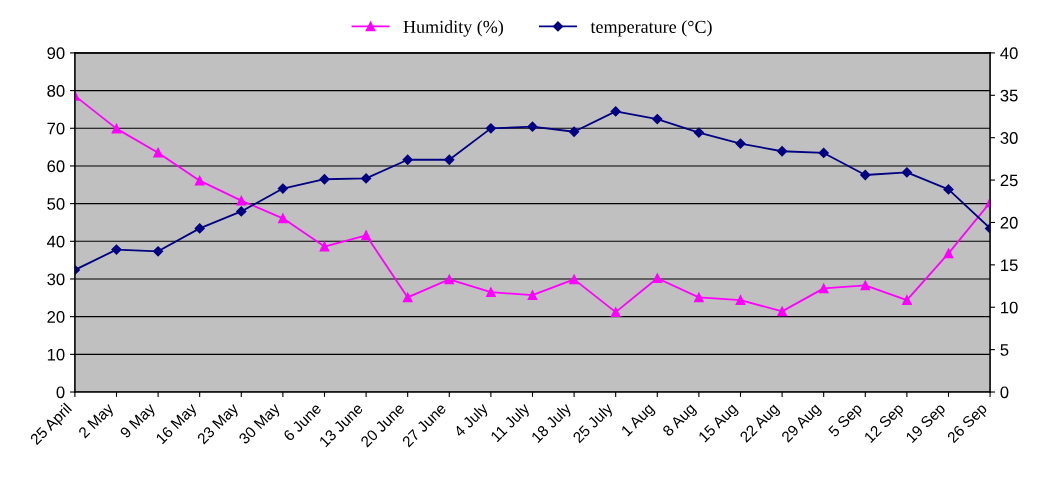 This screenshot has width=1040, height=481. What do you see at coordinates (56, 166) in the screenshot?
I see `y-tick-label: 60` at bounding box center [56, 166].